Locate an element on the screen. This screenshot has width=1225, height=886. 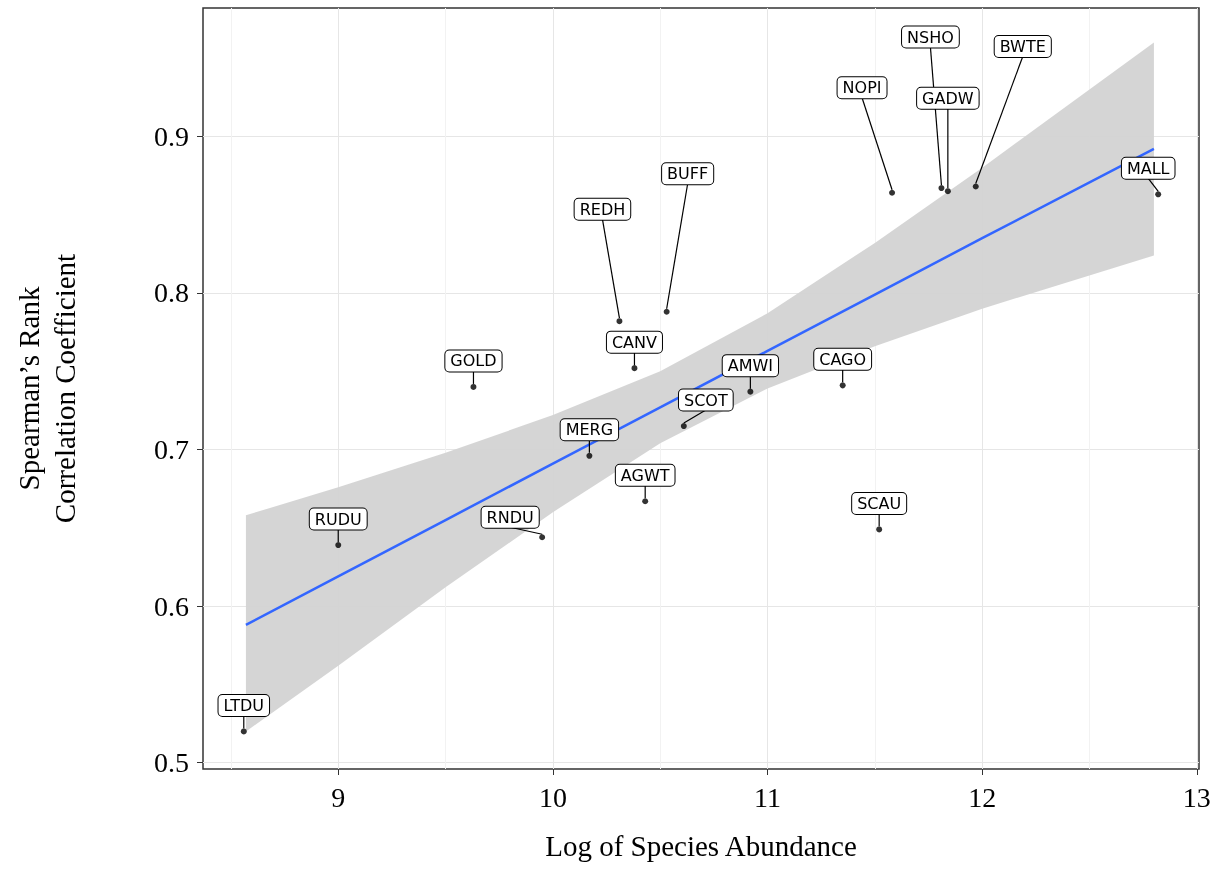
annotation: NOPI is located at coordinates (862, 88).